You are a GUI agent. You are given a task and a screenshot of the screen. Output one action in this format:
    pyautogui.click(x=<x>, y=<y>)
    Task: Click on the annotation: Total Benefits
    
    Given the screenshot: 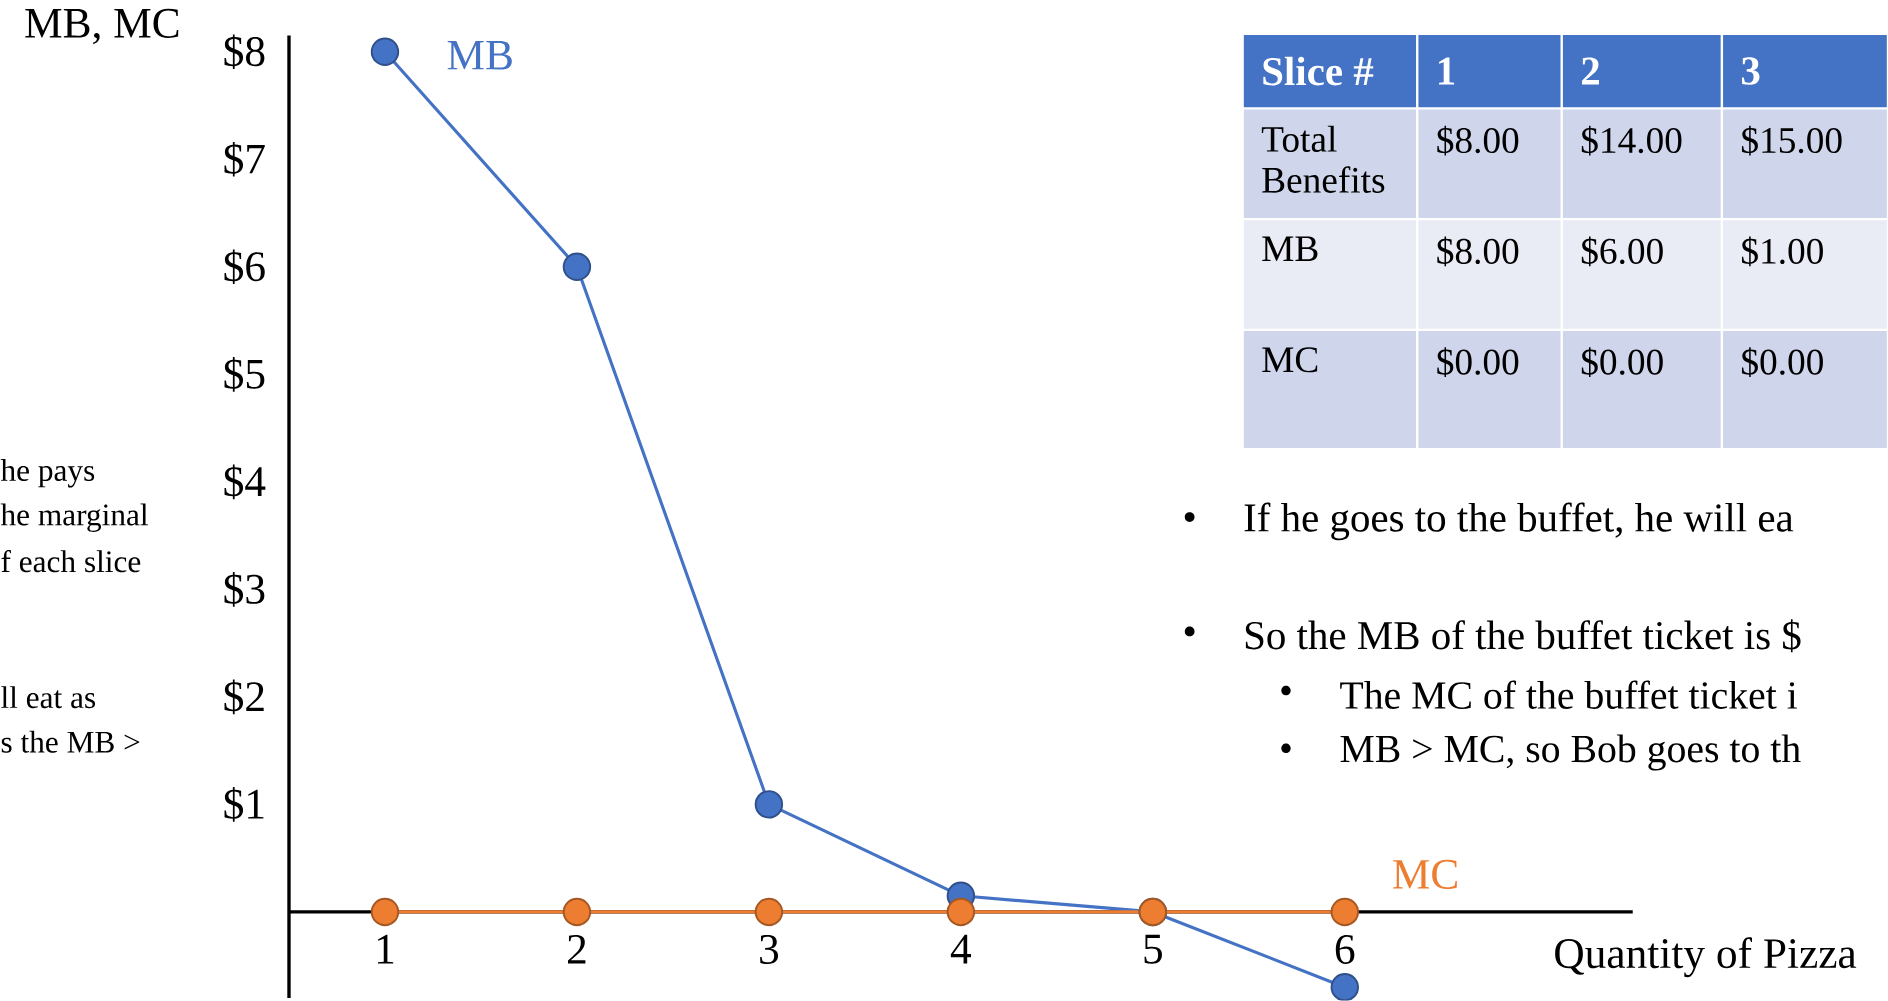 What is the action you would take?
    pyautogui.click(x=1323, y=159)
    